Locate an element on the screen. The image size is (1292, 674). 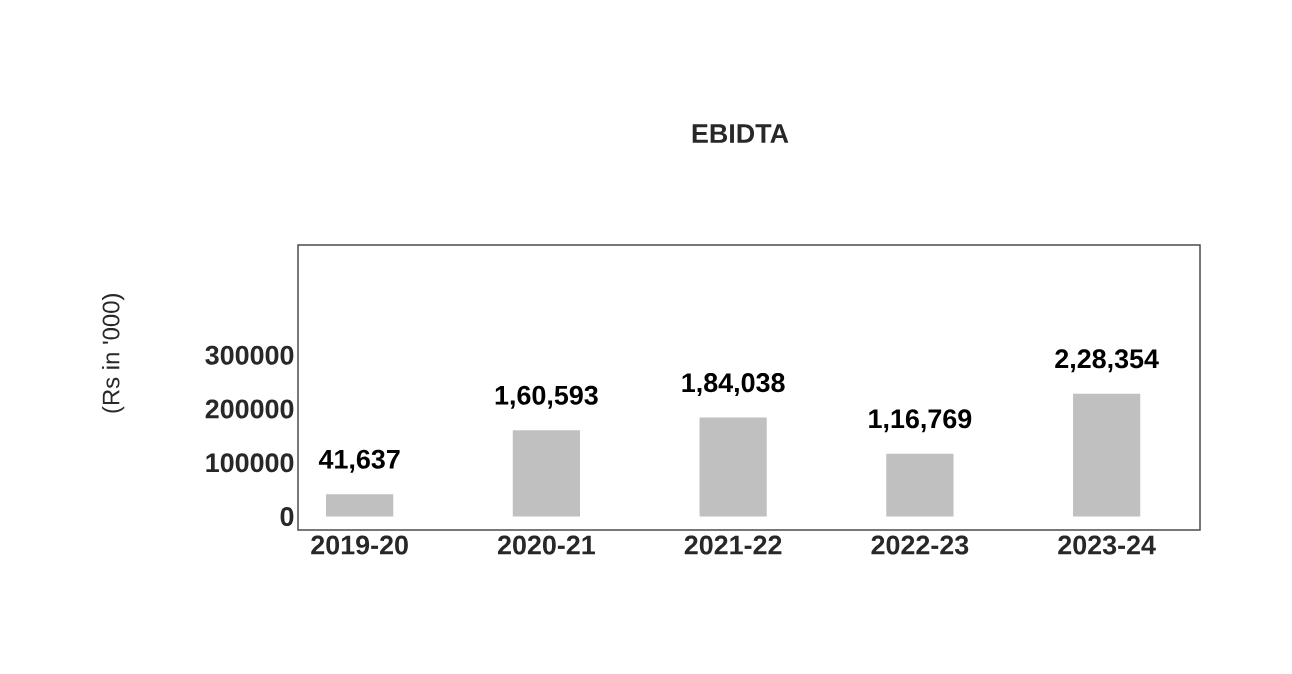
y-axis-title: (Rs in '000) is located at coordinates (113, 353).